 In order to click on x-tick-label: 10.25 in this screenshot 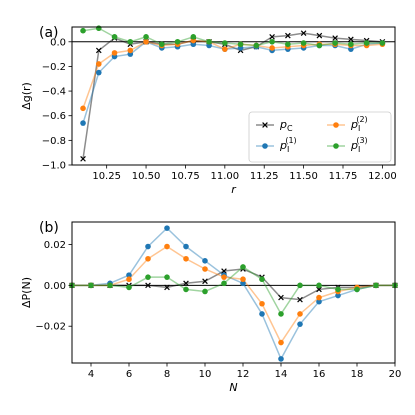, I will do `click(106, 176)`.